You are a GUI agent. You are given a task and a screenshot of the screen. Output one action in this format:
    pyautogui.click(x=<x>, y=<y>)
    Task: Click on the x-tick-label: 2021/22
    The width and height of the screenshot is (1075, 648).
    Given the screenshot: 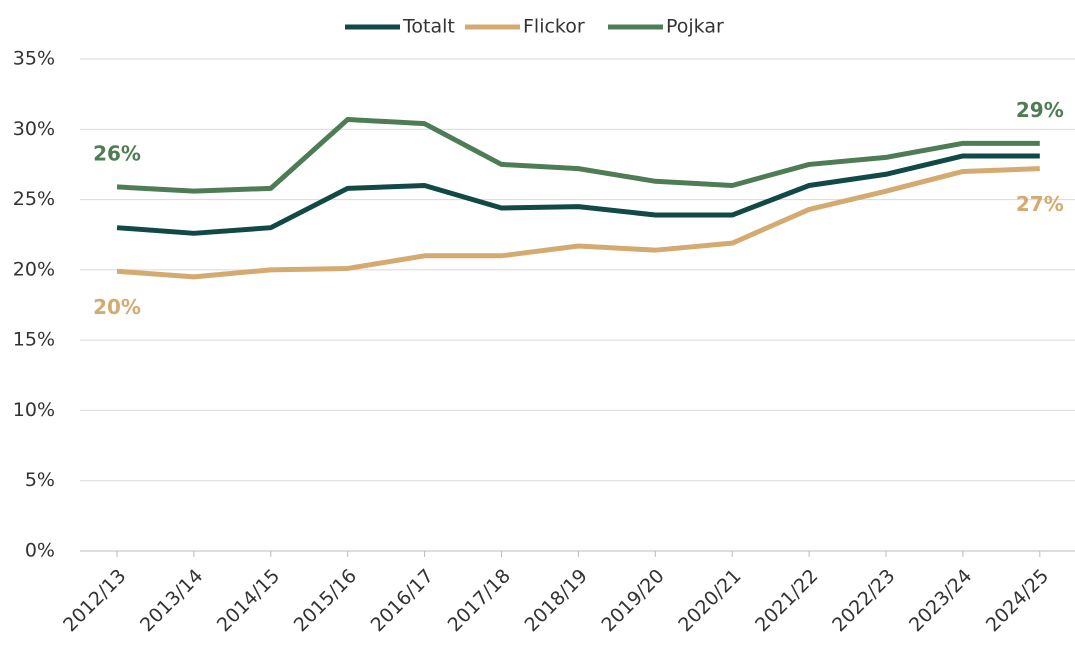 What is the action you would take?
    pyautogui.click(x=786, y=600)
    